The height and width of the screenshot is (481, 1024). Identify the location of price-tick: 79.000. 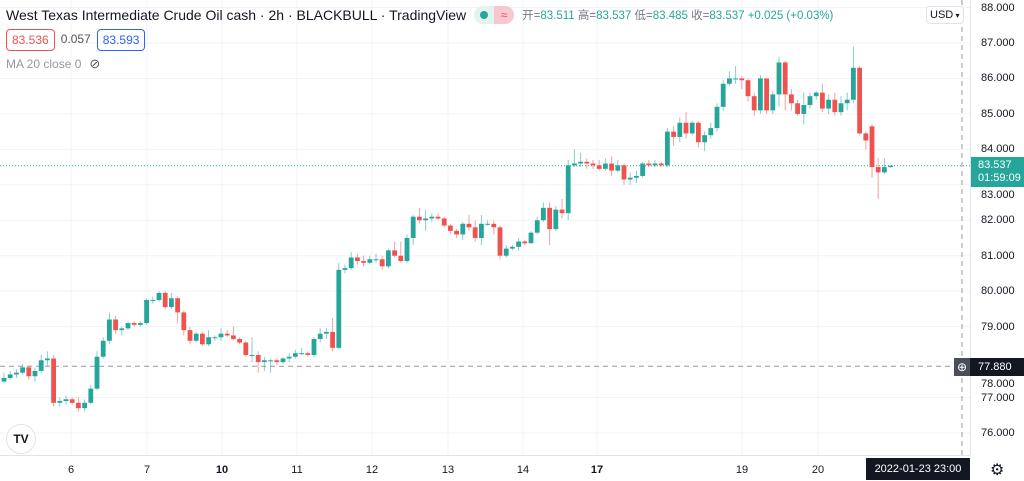
(998, 326).